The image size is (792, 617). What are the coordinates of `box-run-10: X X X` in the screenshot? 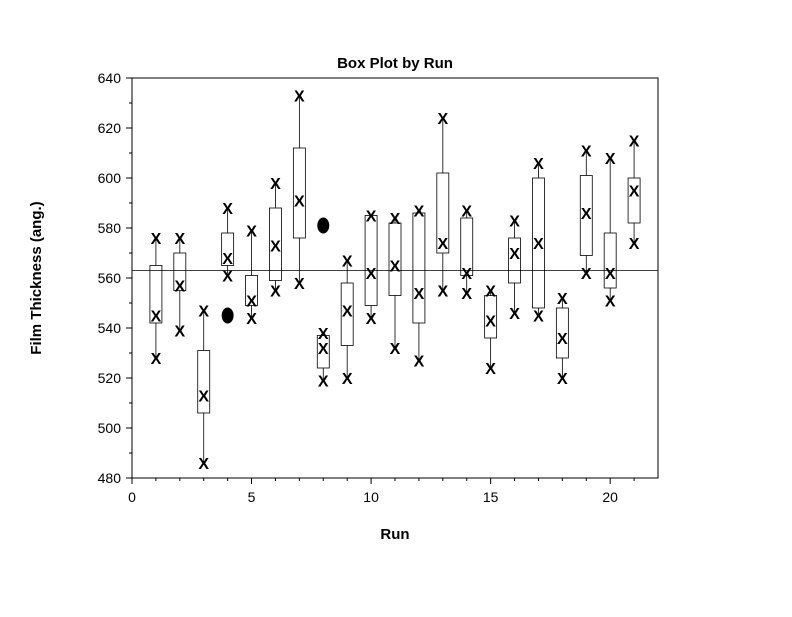 It's located at (371, 268).